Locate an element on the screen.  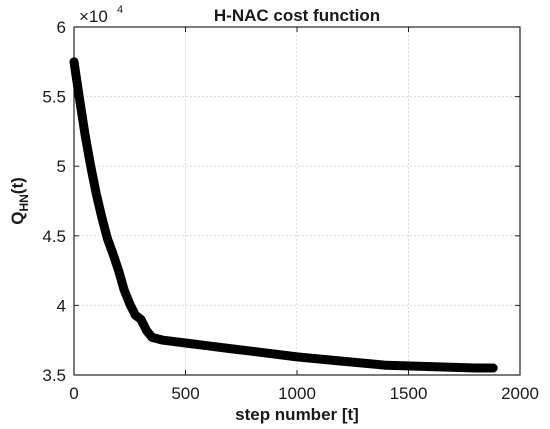
x-axis-label: step number [t] is located at coordinates (297, 414).